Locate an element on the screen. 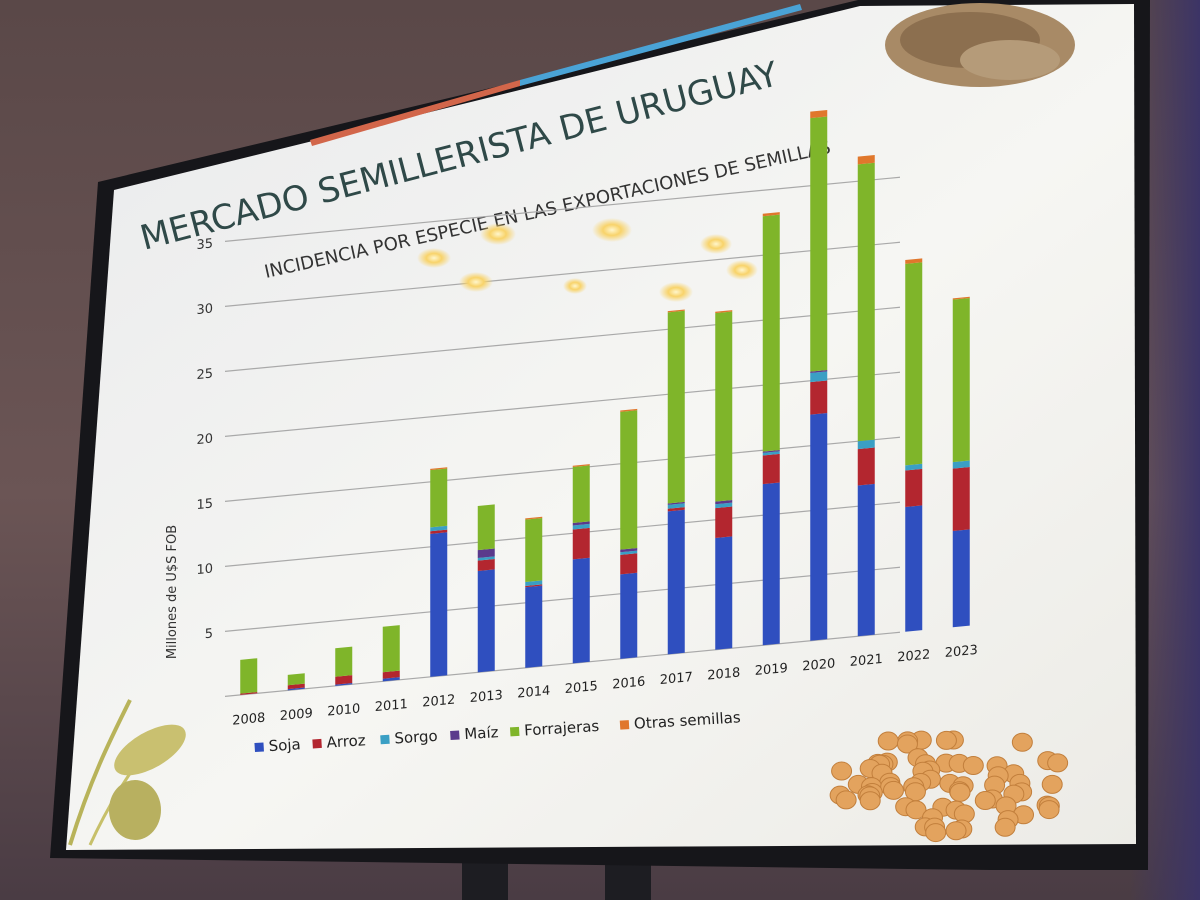 The height and width of the screenshot is (900, 1200). x-tick-2015: 2015 is located at coordinates (581, 688).